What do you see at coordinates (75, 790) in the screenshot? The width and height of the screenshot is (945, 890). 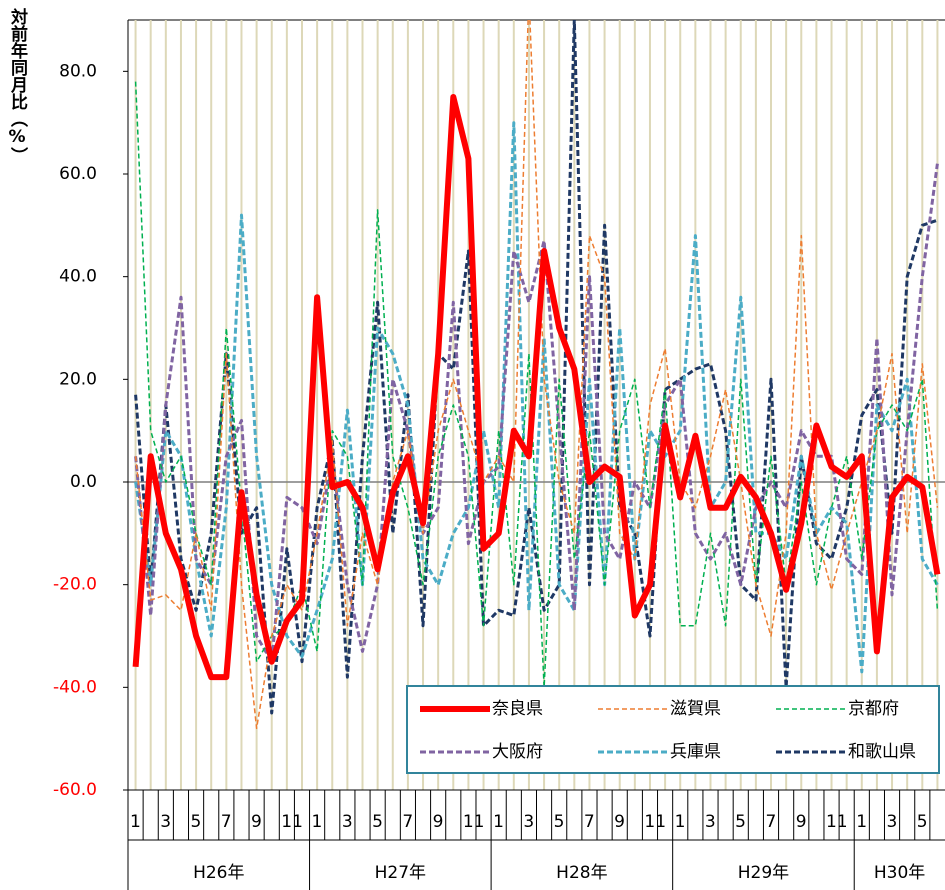 I see `y-tick-label: -60.0` at bounding box center [75, 790].